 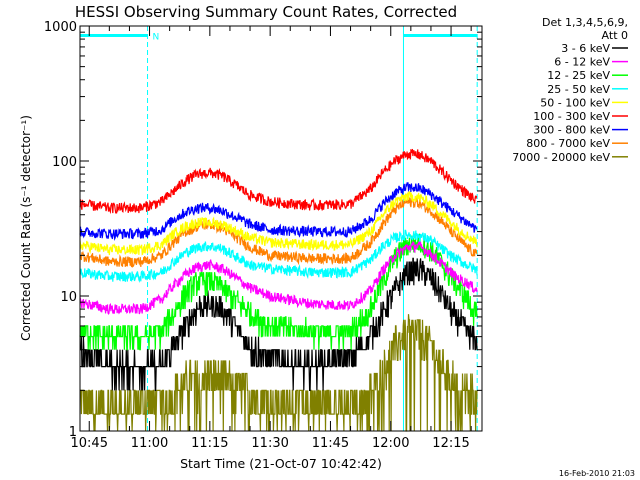 I want to click on x-tick-label: 11:30, so click(x=269, y=443).